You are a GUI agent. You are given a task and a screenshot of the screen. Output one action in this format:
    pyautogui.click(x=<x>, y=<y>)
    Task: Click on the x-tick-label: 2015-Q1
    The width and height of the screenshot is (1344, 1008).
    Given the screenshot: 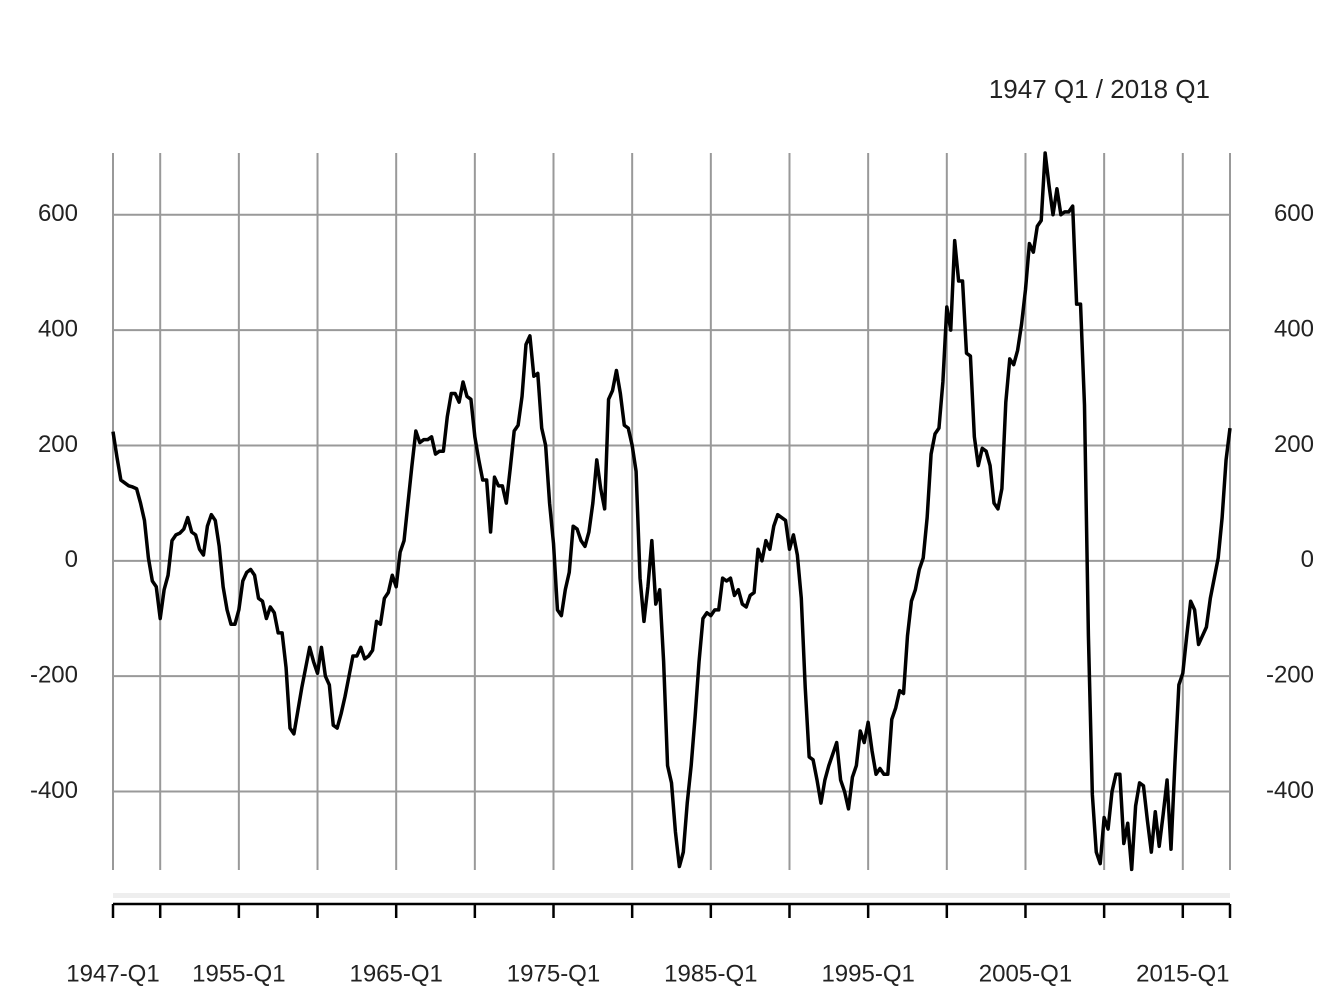 What is the action you would take?
    pyautogui.click(x=1182, y=973)
    